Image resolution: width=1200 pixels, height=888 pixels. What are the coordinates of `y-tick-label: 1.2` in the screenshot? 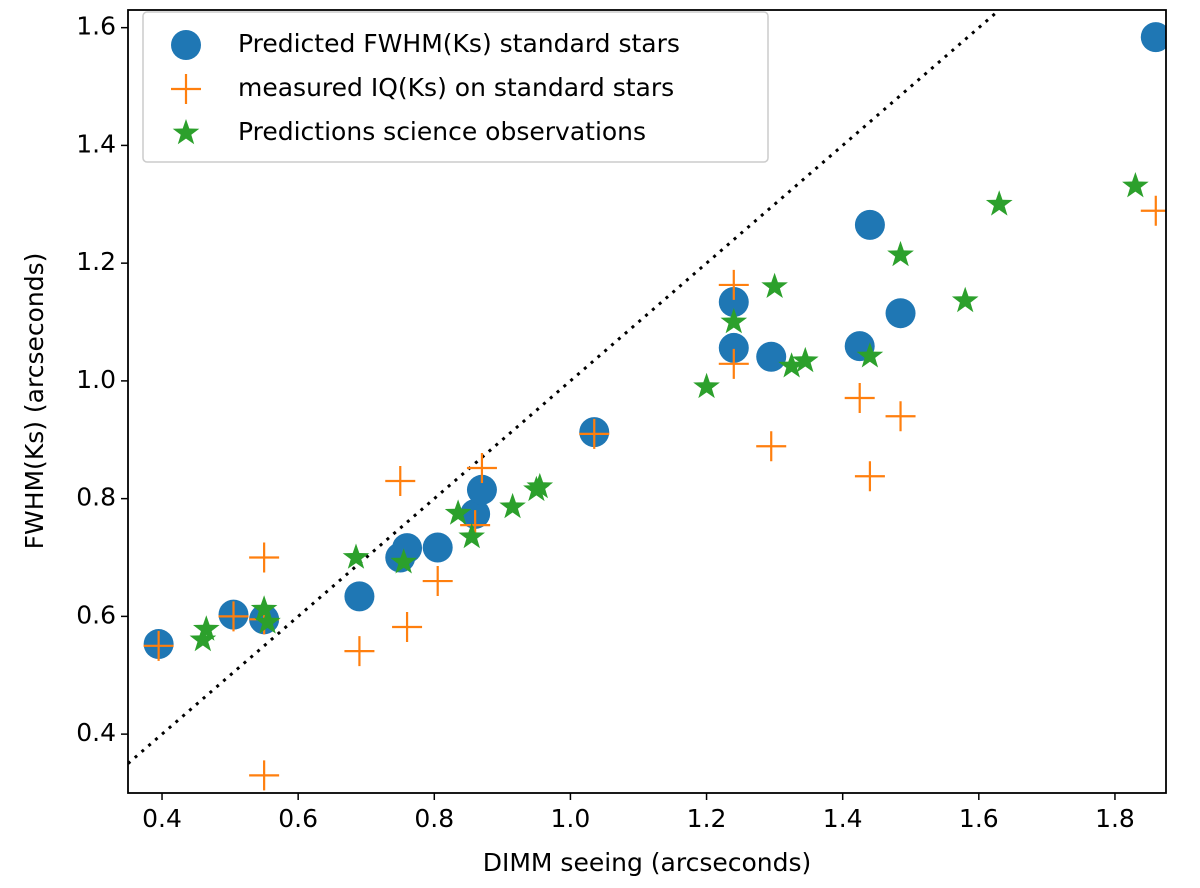 It's located at (96, 261).